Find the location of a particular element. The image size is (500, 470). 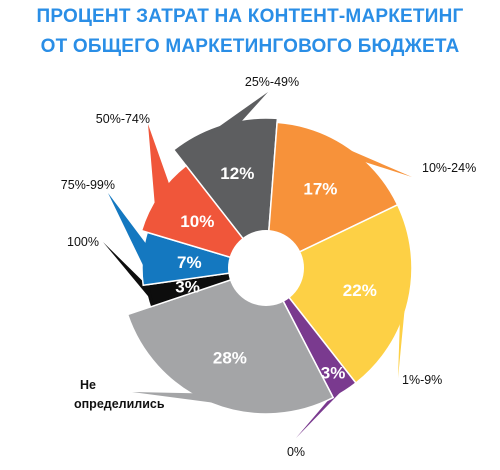

pie-slice-10pct-24pct is located at coordinates (332, 195).